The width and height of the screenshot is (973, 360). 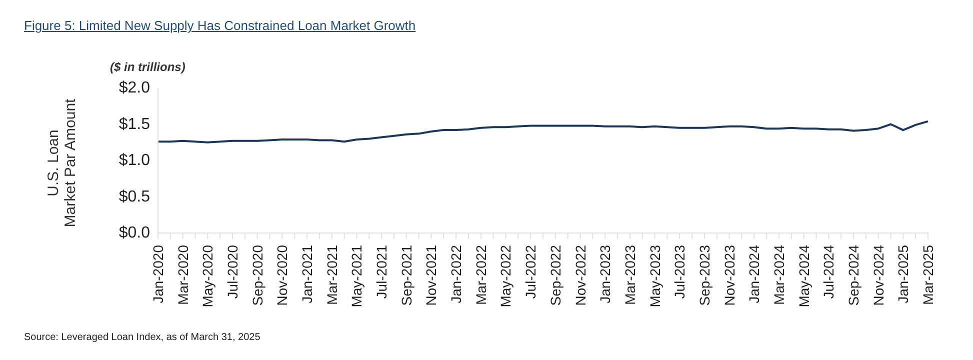 What do you see at coordinates (134, 233) in the screenshot?
I see `y-tick-label: $0.0` at bounding box center [134, 233].